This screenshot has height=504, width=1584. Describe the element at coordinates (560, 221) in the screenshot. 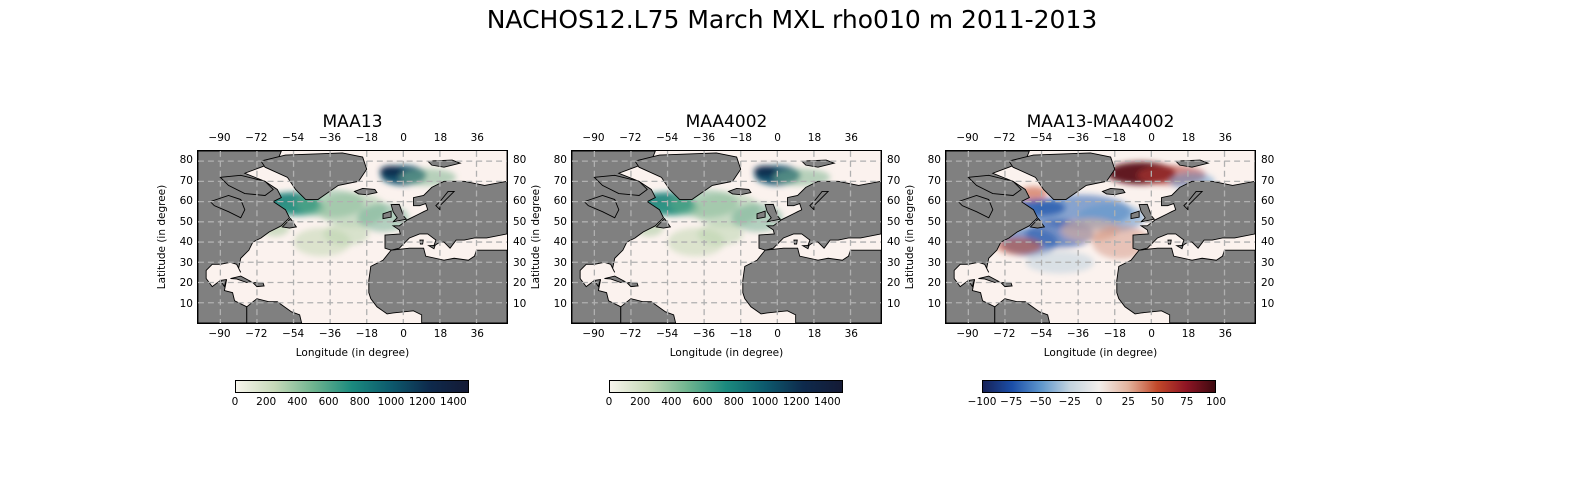

I see `lat-tick-left: 50` at that location.